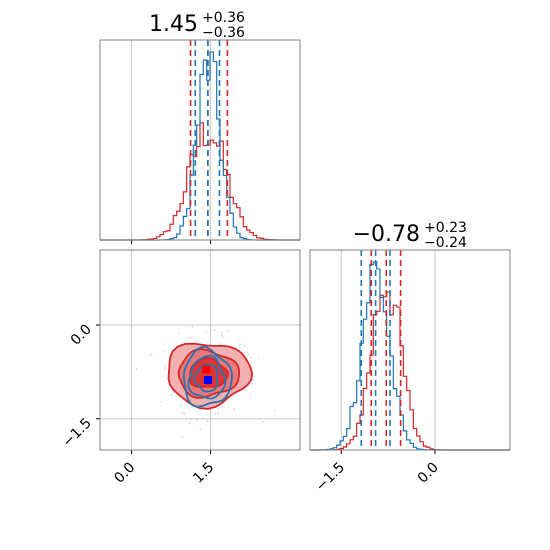  I want to click on y-tick-label: 0.0, so click(81, 335).